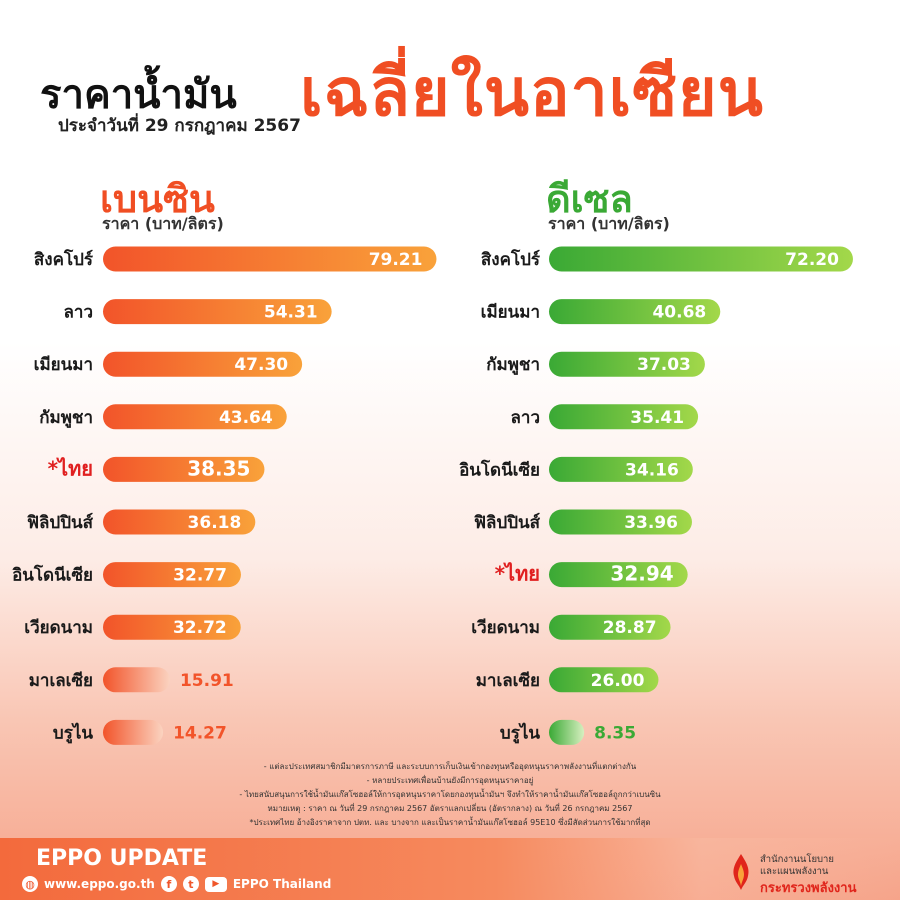 The width and height of the screenshot is (900, 900). I want to click on diesel-value-label: 40.68, so click(679, 313).